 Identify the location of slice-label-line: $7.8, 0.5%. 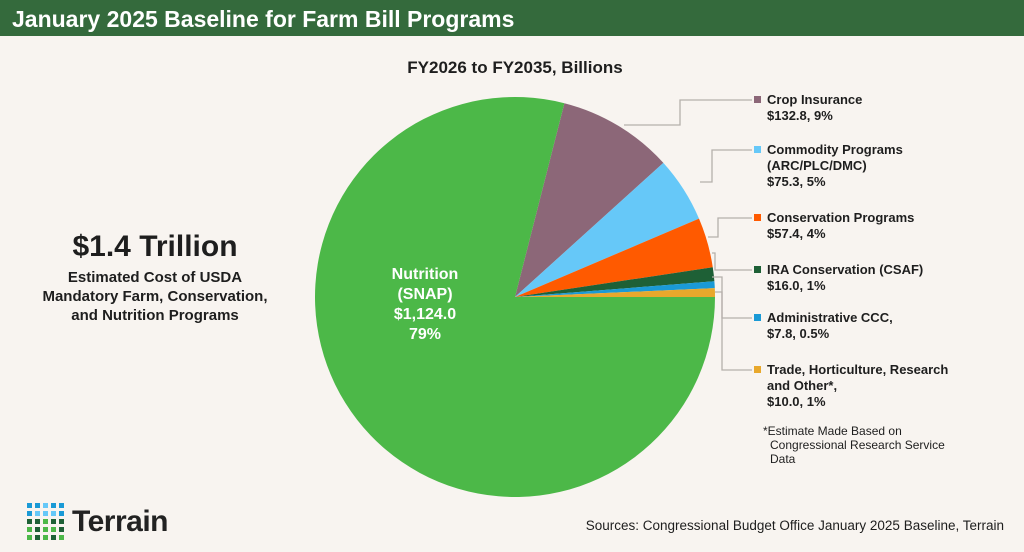
(798, 333).